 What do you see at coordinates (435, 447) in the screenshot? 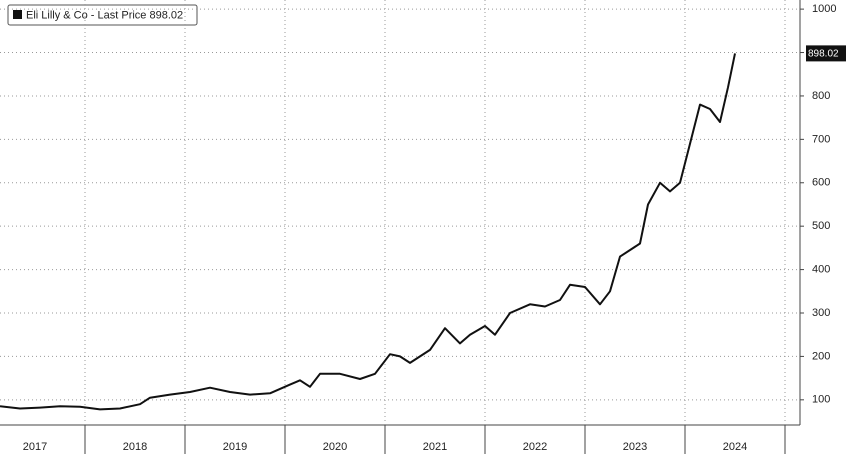
I see `x-tick-label: 2021` at bounding box center [435, 447].